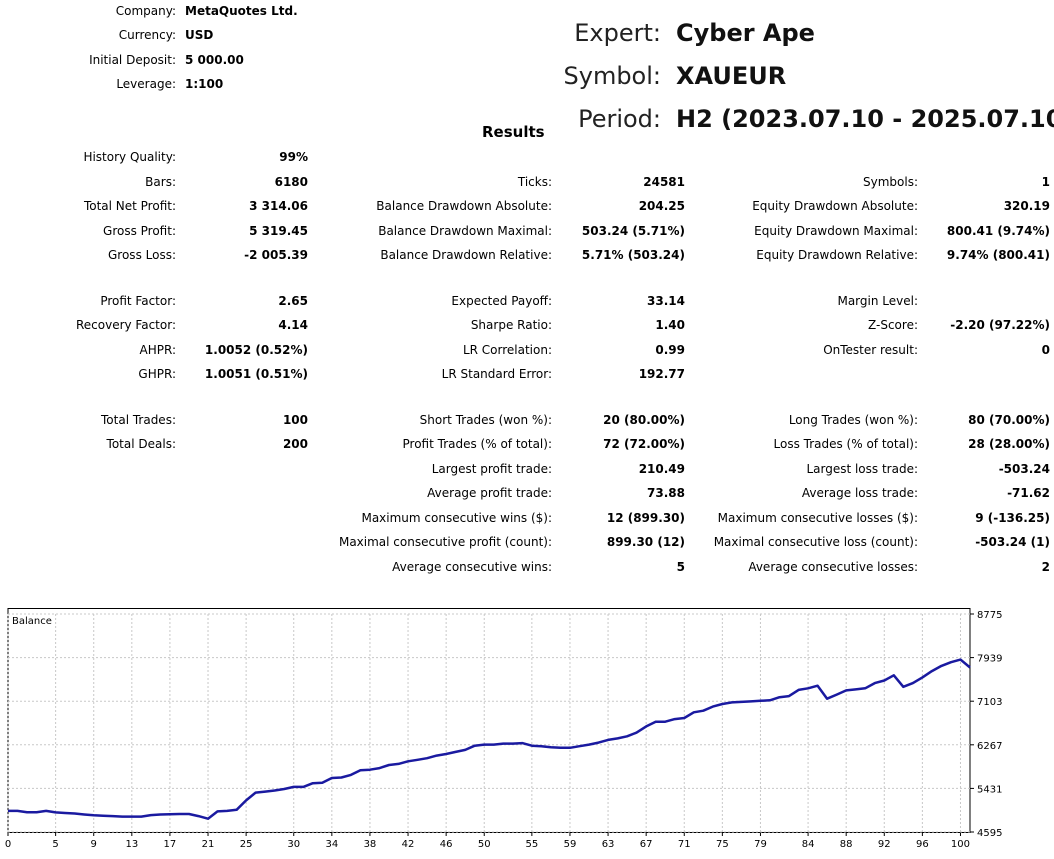 Image resolution: width=1054 pixels, height=859 pixels. I want to click on stat-label: Maximal consecutive profit (count):, so click(445, 542).